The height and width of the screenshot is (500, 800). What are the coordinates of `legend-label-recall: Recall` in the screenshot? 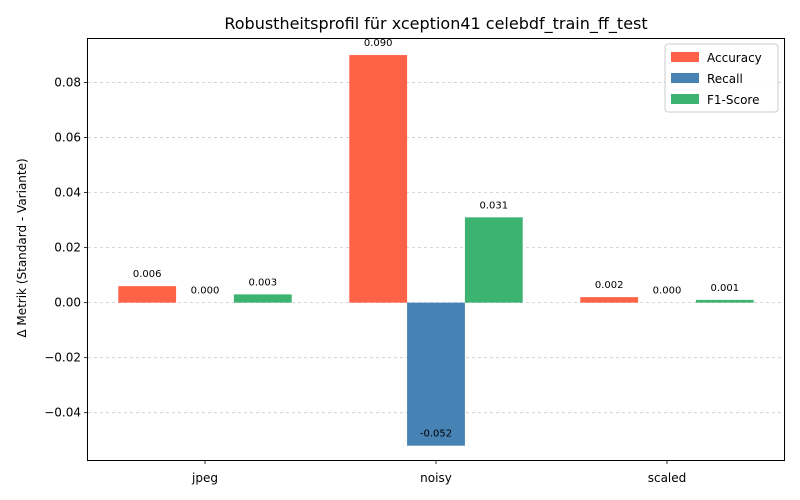 It's located at (725, 79).